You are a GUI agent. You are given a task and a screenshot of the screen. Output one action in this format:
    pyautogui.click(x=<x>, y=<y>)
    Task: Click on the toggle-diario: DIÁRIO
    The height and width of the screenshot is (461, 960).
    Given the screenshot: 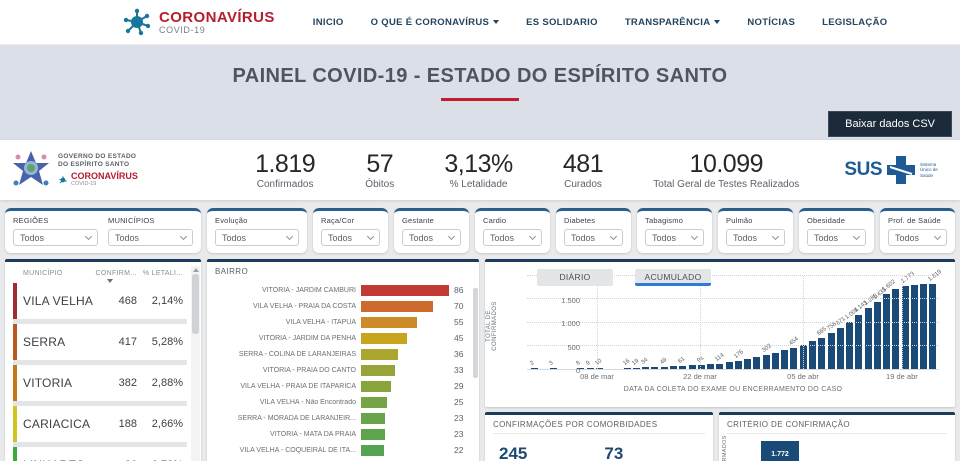 What is the action you would take?
    pyautogui.click(x=575, y=277)
    